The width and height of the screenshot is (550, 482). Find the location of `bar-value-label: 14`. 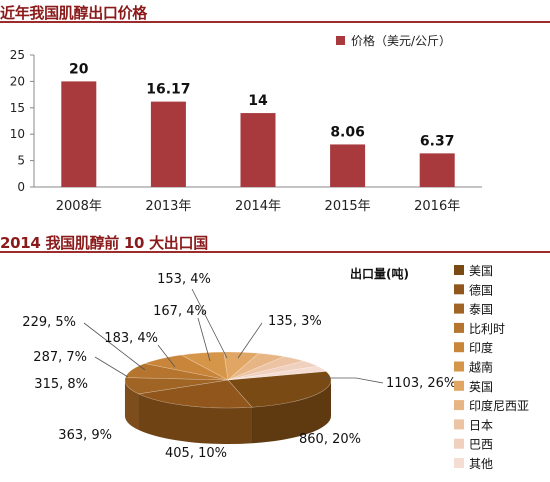

bar-value-label: 14 is located at coordinates (258, 101).